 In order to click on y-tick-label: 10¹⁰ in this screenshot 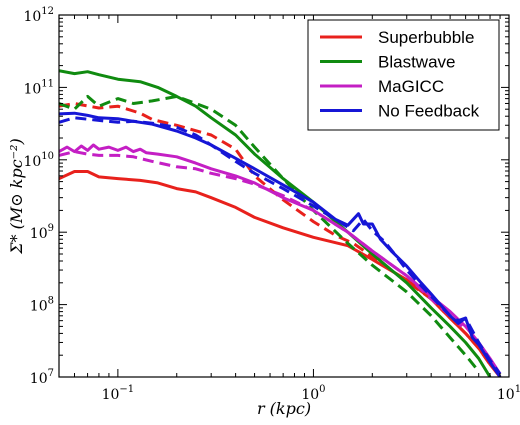, I will do `click(38, 160)`.